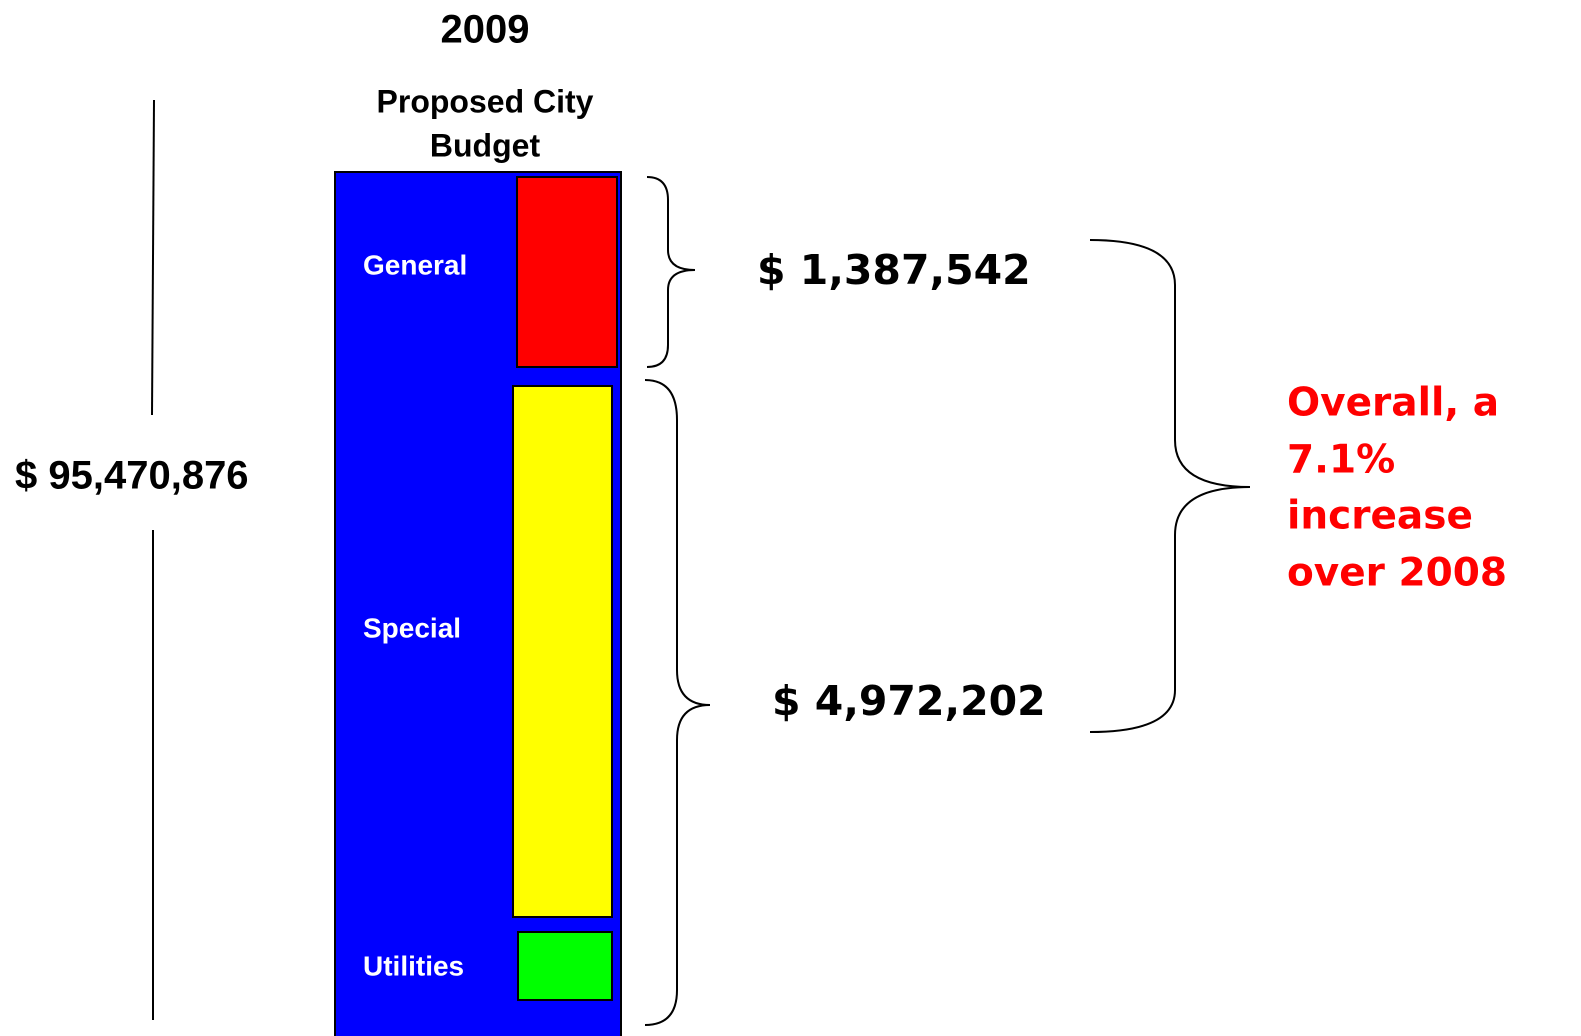 Image resolution: width=1581 pixels, height=1036 pixels. I want to click on increase-amount: $ 4,972,202, so click(909, 701).